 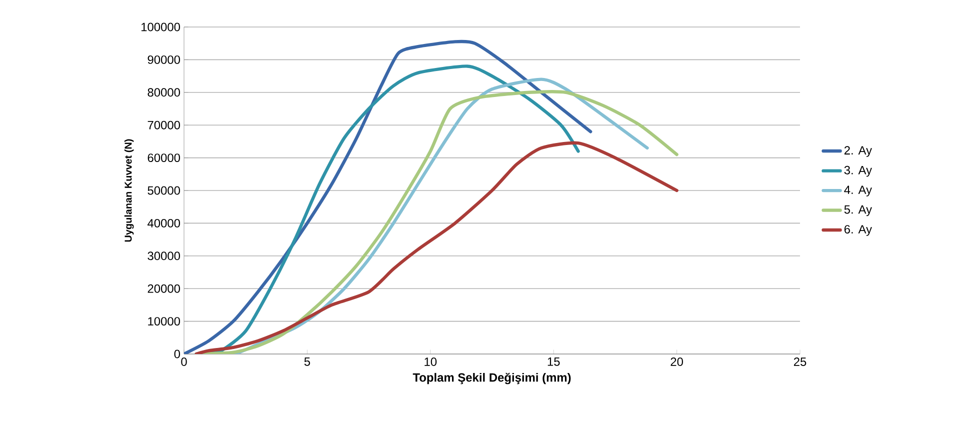 What do you see at coordinates (430, 362) in the screenshot?
I see `x-tick-label: 10` at bounding box center [430, 362].